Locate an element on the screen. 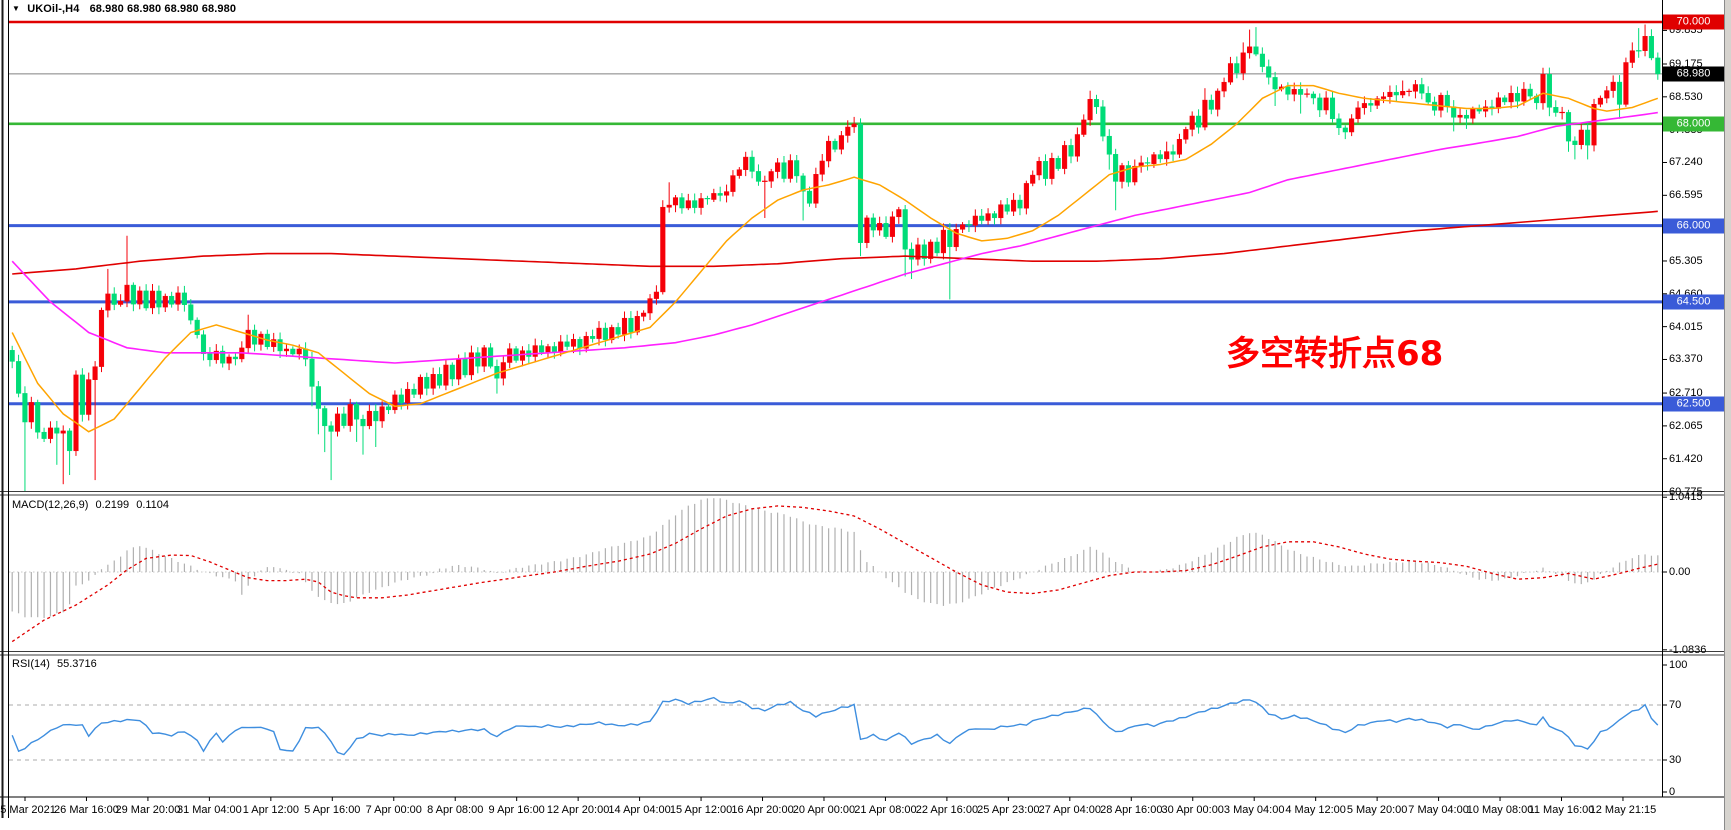 The width and height of the screenshot is (1731, 830). price-badge-68.000: 68.000 is located at coordinates (1693, 124).